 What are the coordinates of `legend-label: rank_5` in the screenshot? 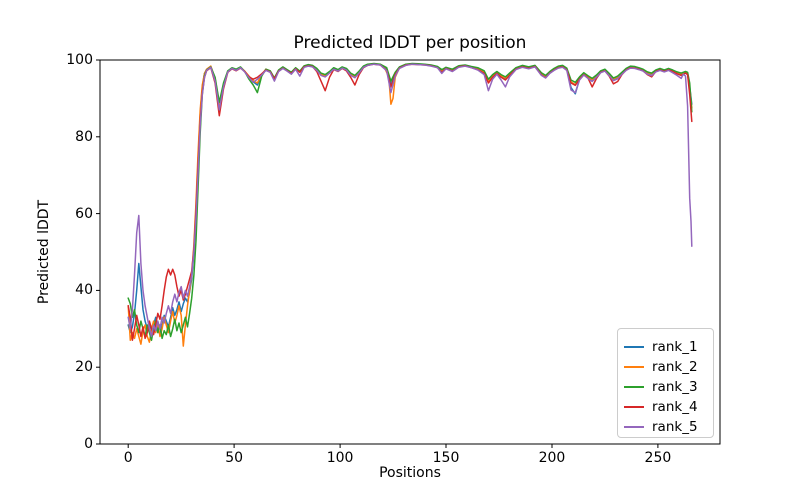 It's located at (675, 427).